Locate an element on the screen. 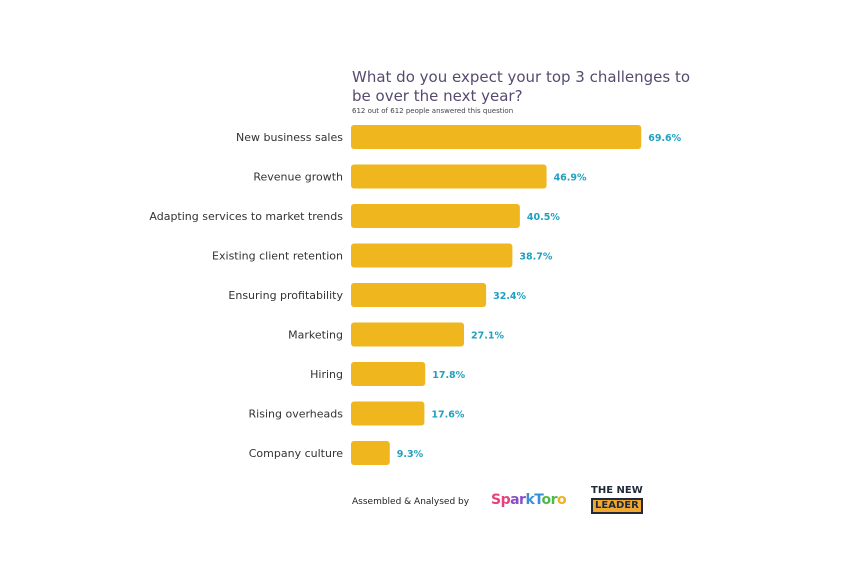 Image resolution: width=860 pixels, height=562 pixels. category-label: Ensuring profitability is located at coordinates (285, 295).